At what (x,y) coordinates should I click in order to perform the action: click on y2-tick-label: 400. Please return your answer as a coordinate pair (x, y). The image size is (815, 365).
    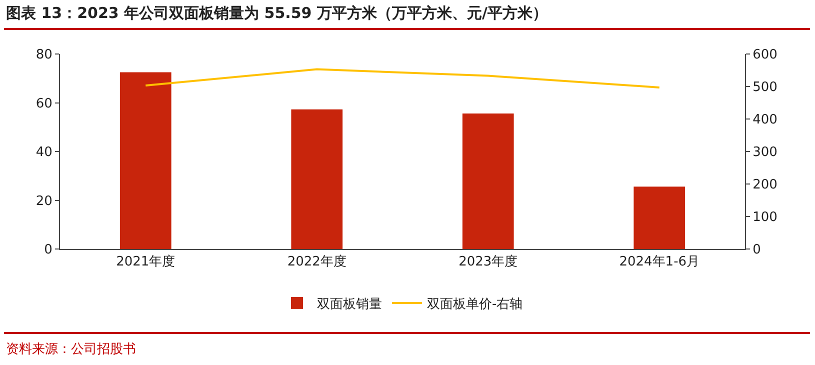
    Looking at the image, I should click on (765, 120).